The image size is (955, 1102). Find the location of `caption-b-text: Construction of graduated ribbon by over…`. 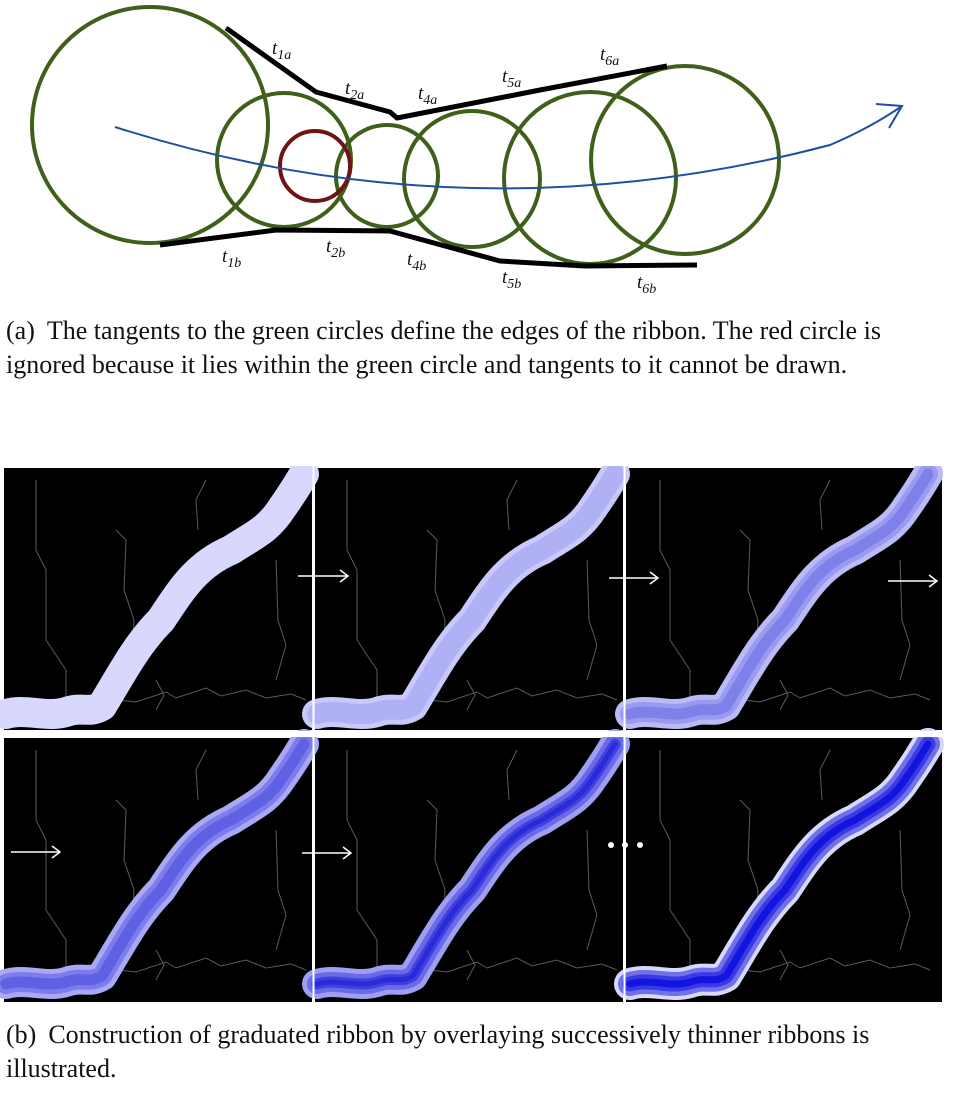

caption-b-text: Construction of graduated ribbon by over… is located at coordinates (438, 1051).